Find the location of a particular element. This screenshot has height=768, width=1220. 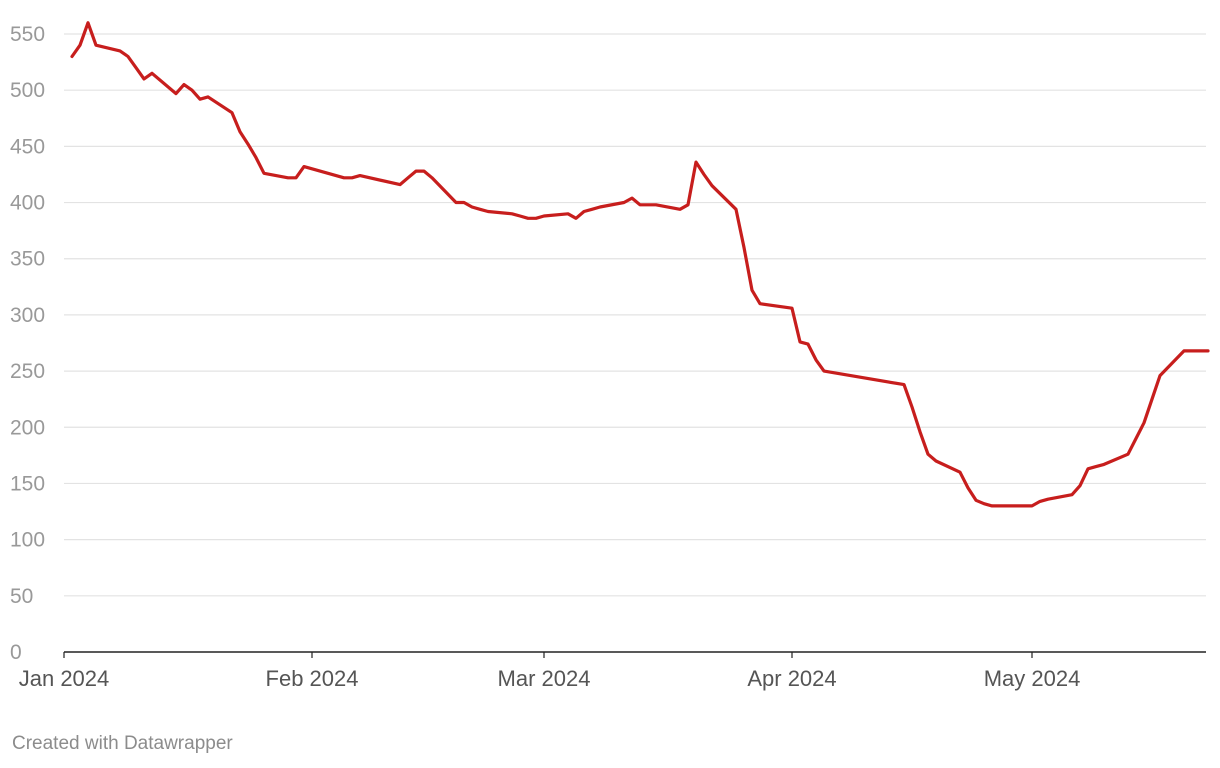

y-tick-label: 100 is located at coordinates (27, 540).